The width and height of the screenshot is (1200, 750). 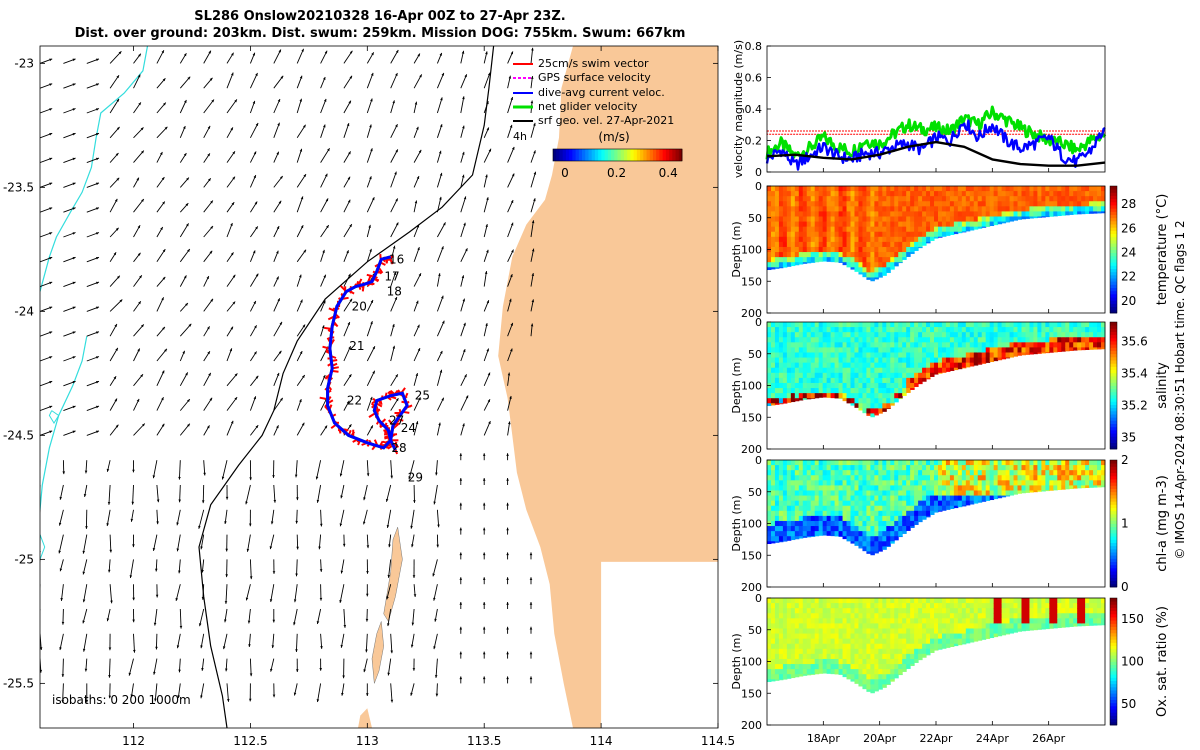 I want to click on section-ytick-label: 100, so click(x=751, y=524).